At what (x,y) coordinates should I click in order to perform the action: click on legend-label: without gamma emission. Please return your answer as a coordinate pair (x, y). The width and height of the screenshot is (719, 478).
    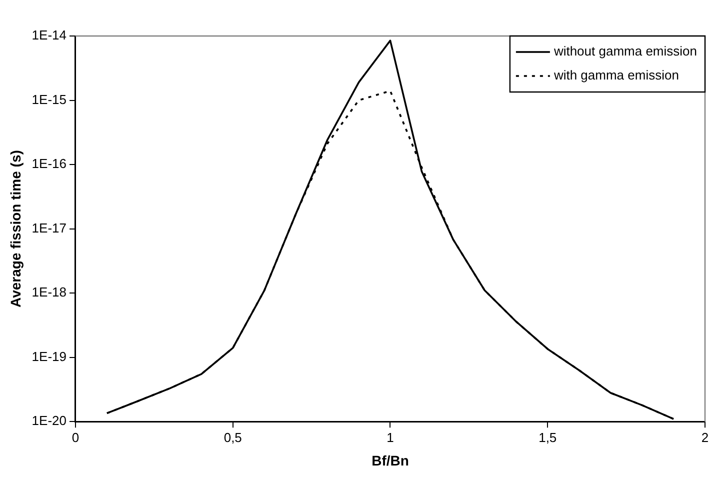
    Looking at the image, I should click on (625, 51).